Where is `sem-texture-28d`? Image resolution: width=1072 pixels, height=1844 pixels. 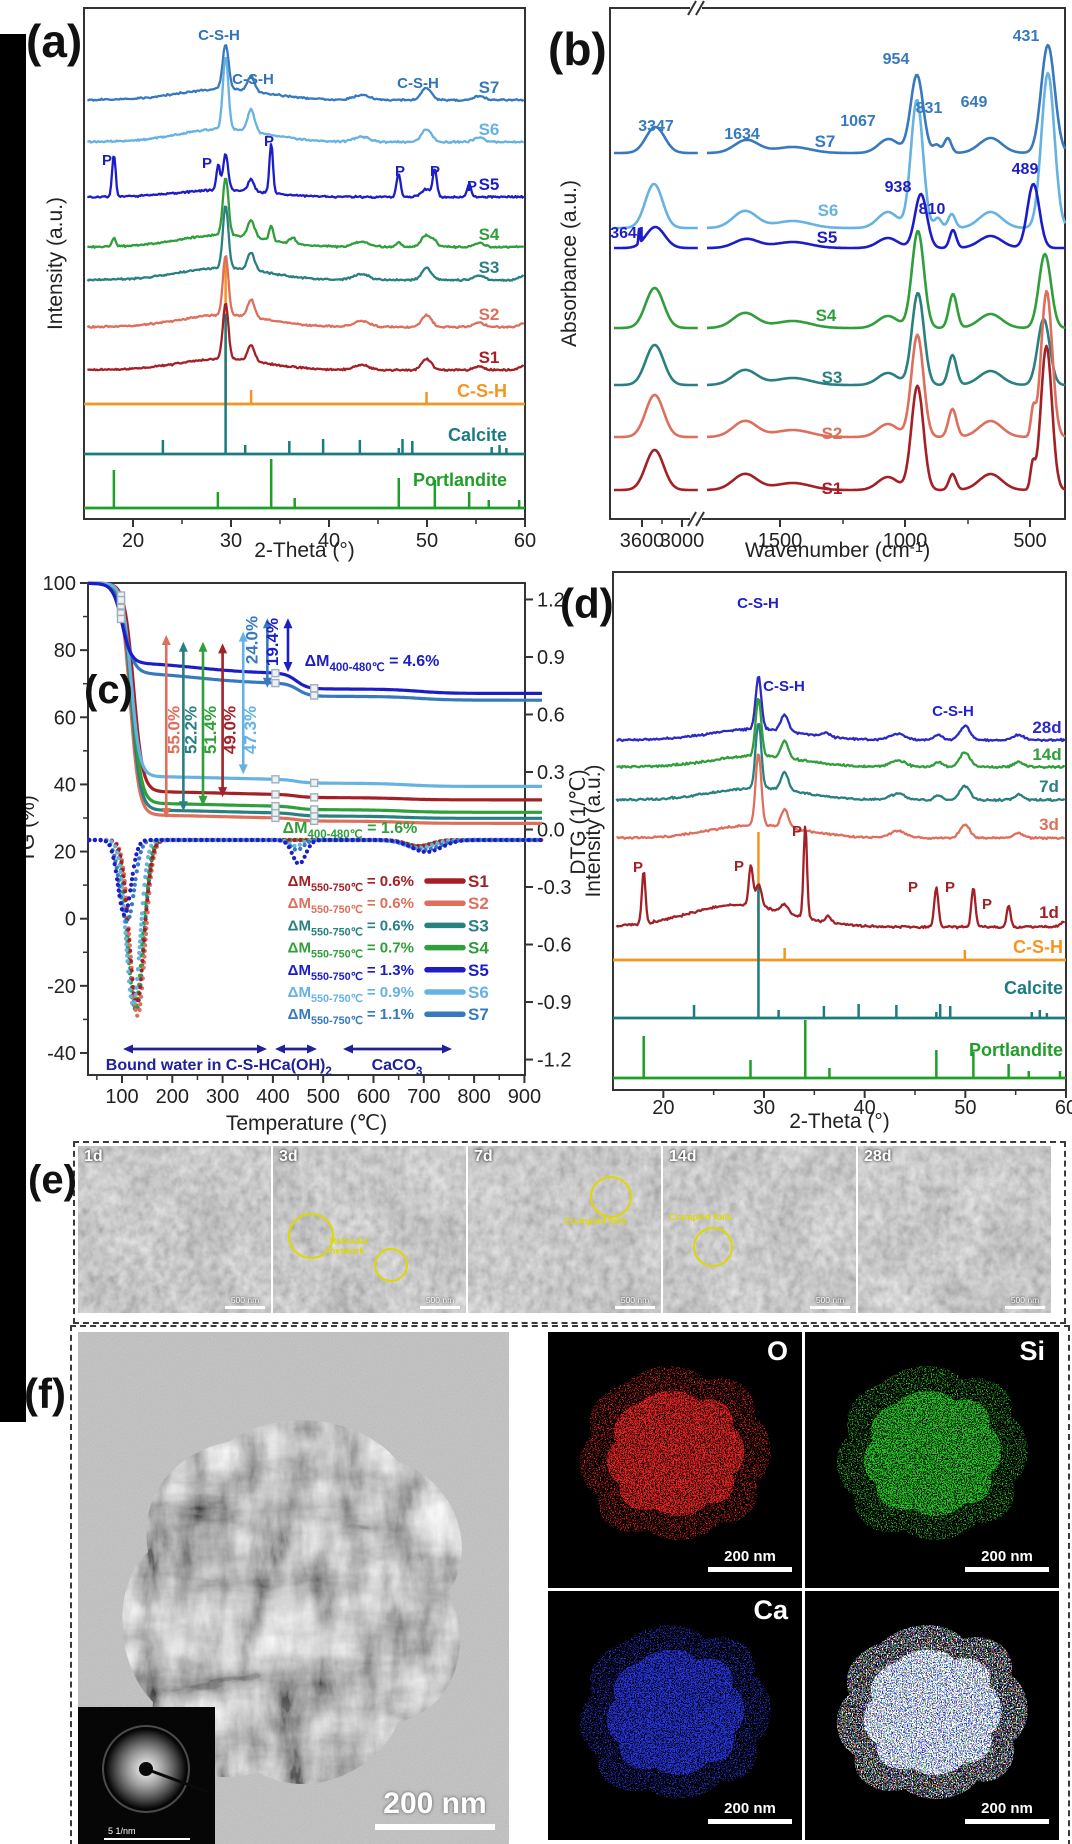
sem-texture-28d is located at coordinates (954, 1229).